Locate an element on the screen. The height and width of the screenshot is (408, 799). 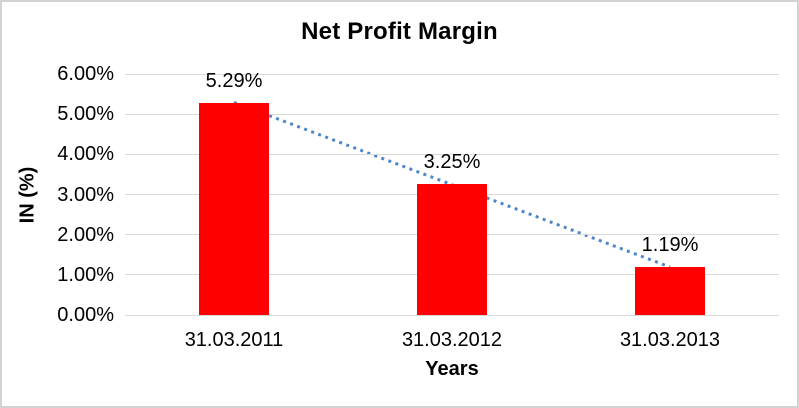
x-tick-label: 31.03.2011 is located at coordinates (234, 340).